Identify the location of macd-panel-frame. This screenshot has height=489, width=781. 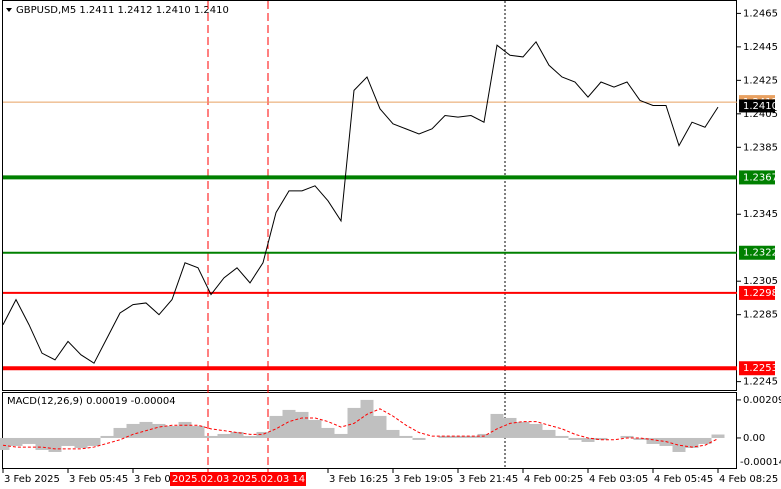
(369, 430).